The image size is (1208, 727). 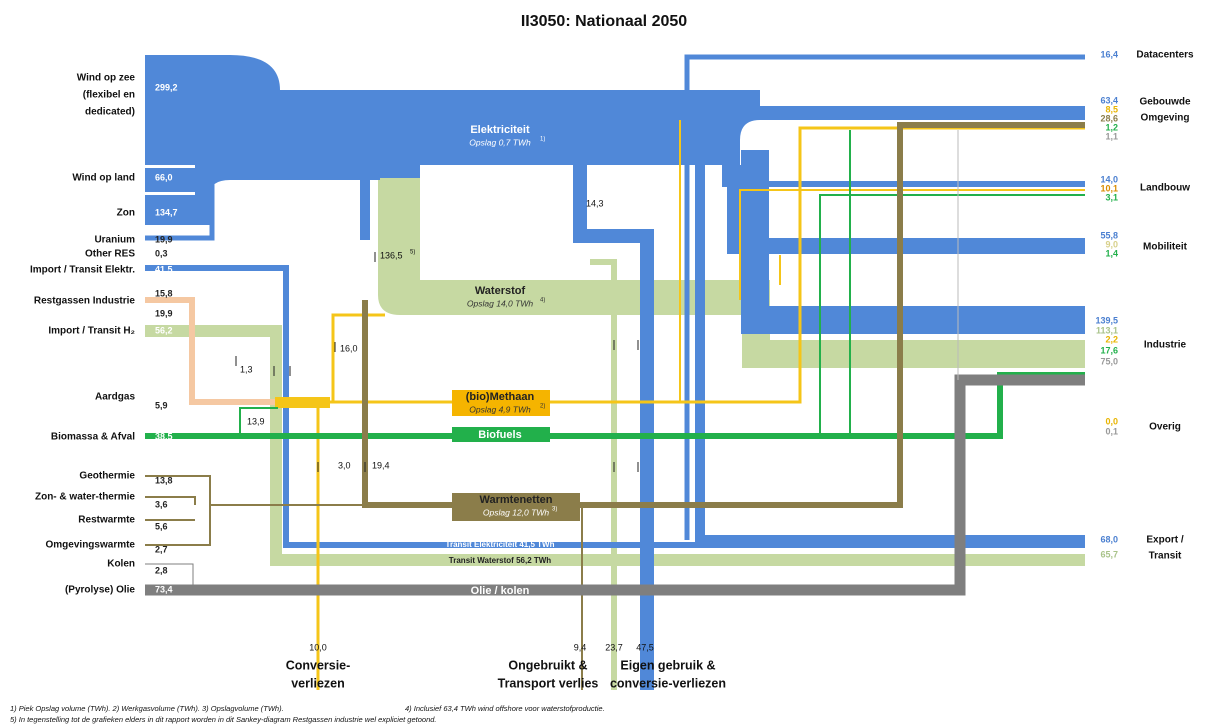 What do you see at coordinates (906, 209) in the screenshot?
I see `electricity-mobility` at bounding box center [906, 209].